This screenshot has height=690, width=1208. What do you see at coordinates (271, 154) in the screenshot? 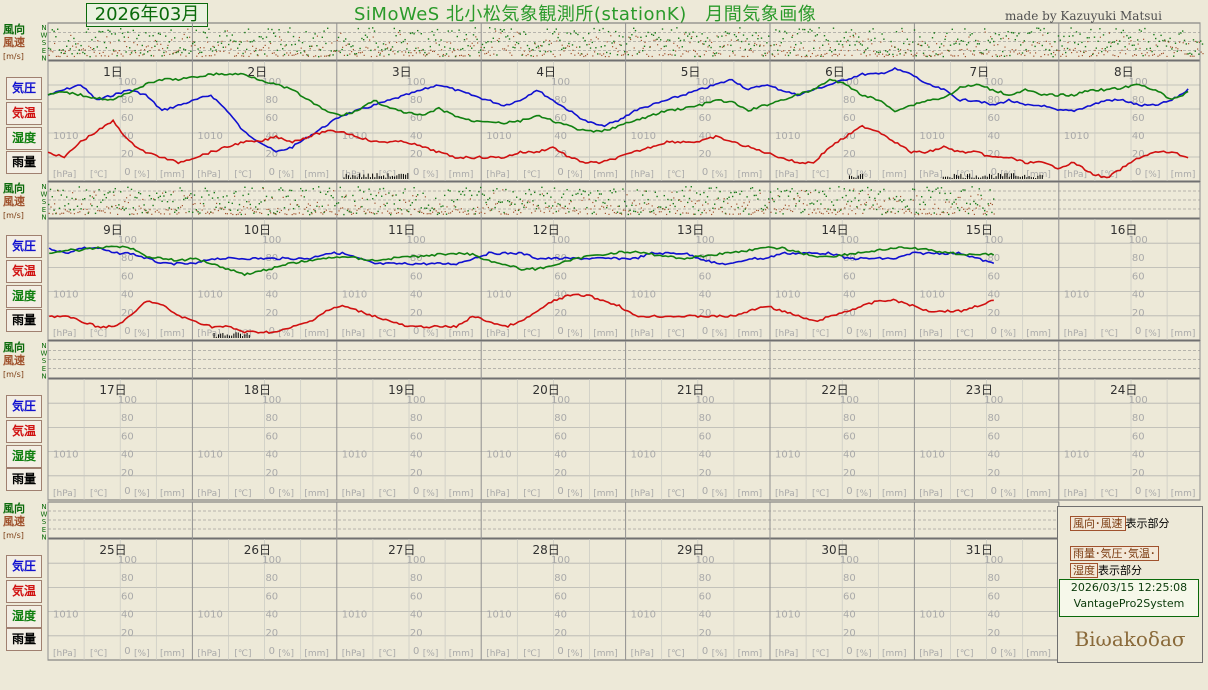
I see `humidity-tick-label: 20` at bounding box center [271, 154].